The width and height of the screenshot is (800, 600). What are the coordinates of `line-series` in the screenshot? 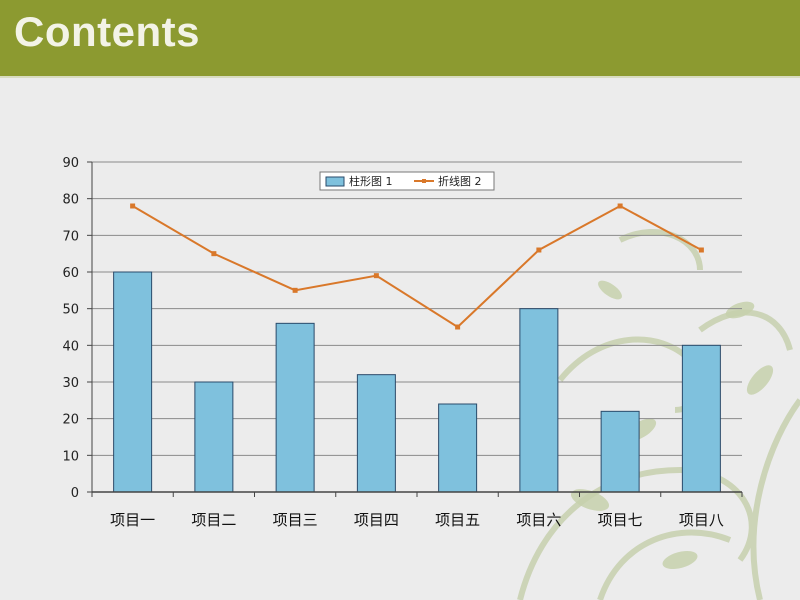 It's located at (417, 266).